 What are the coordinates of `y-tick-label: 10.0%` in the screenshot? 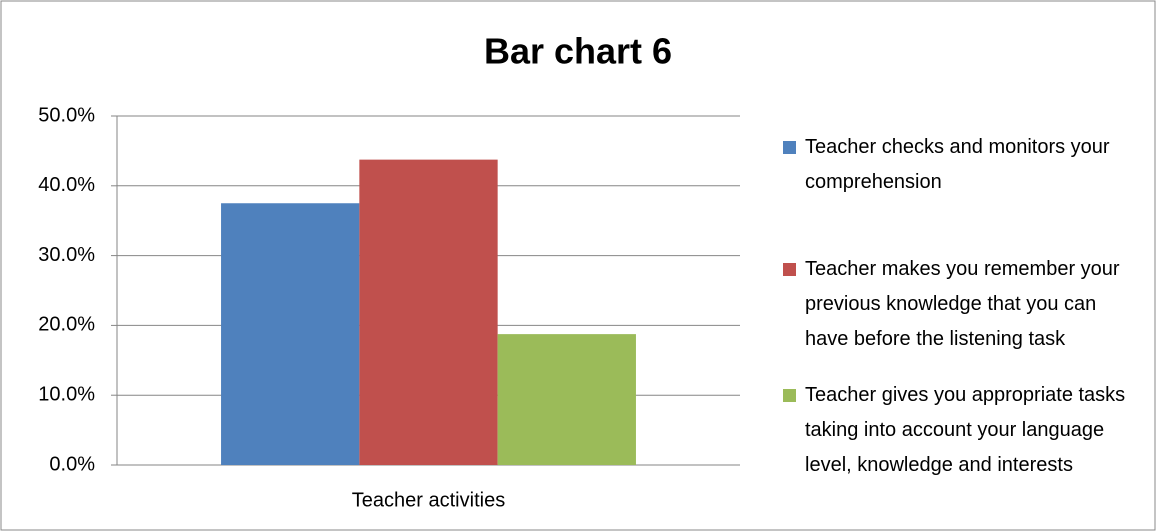 It's located at (66, 394).